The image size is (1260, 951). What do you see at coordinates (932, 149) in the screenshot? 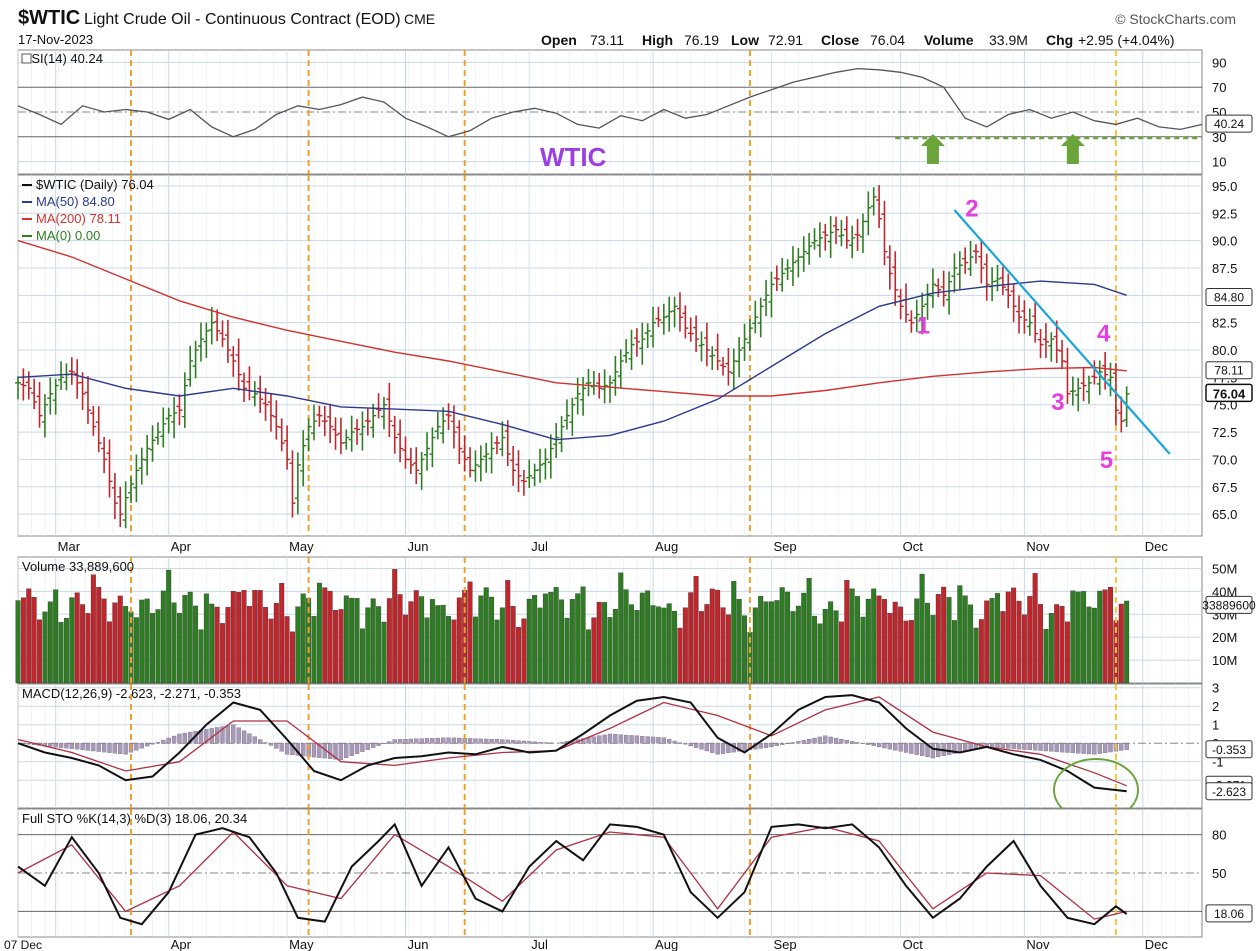
I see `green-up-arrow-icon` at bounding box center [932, 149].